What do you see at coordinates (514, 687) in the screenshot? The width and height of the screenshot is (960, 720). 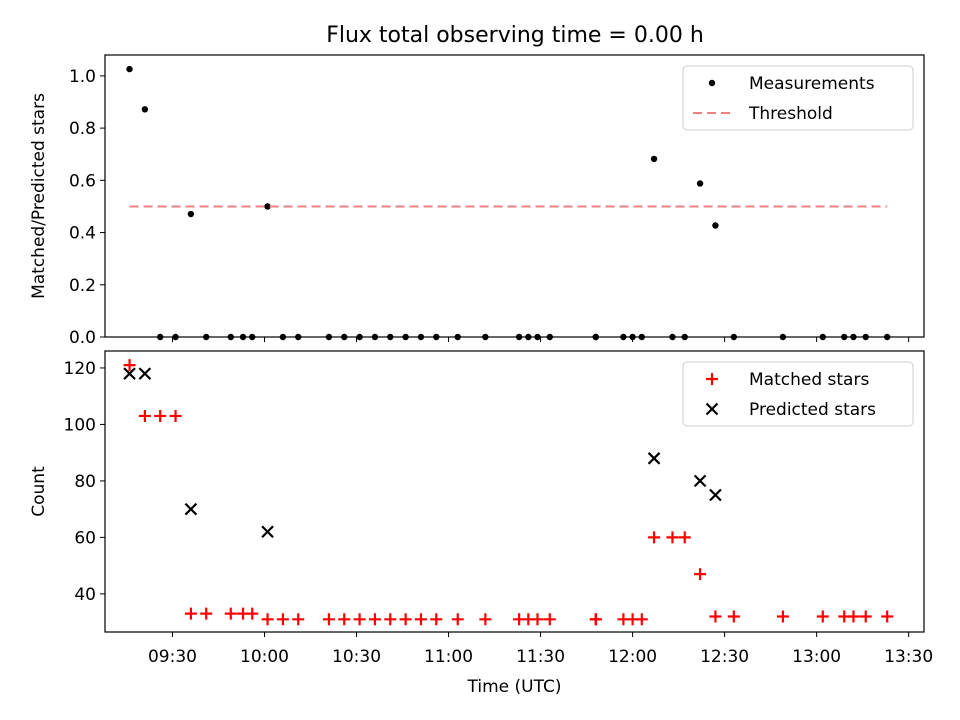 I see `x-axis-label: Time (UTC)` at bounding box center [514, 687].